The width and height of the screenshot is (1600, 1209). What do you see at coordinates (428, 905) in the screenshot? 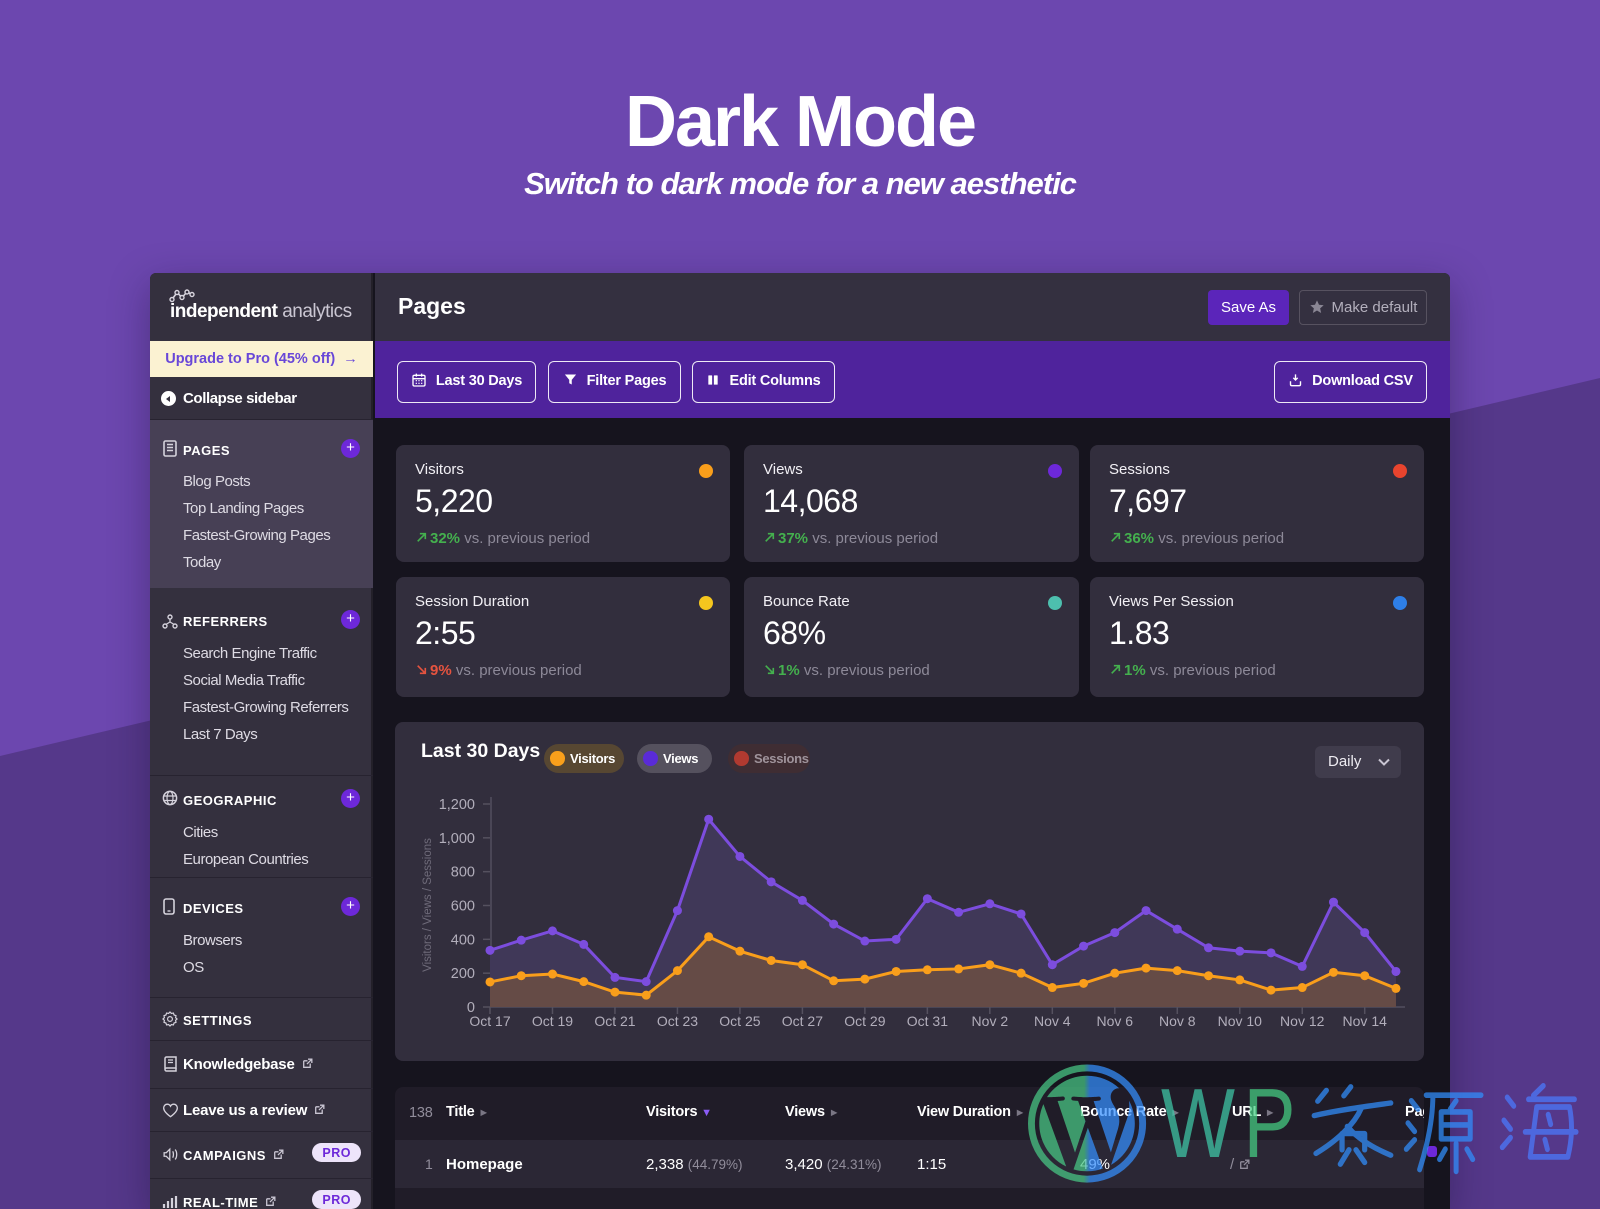
I see `svg-text: Visitors / Views / Sessions` at bounding box center [428, 905].